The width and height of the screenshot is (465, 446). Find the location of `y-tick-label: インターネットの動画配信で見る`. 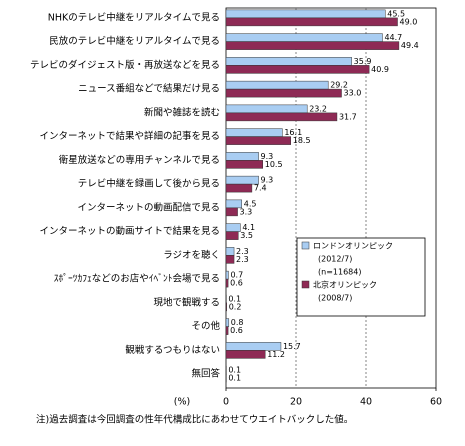

y-tick-label: インターネットの動画配信で見る is located at coordinates (148, 207).